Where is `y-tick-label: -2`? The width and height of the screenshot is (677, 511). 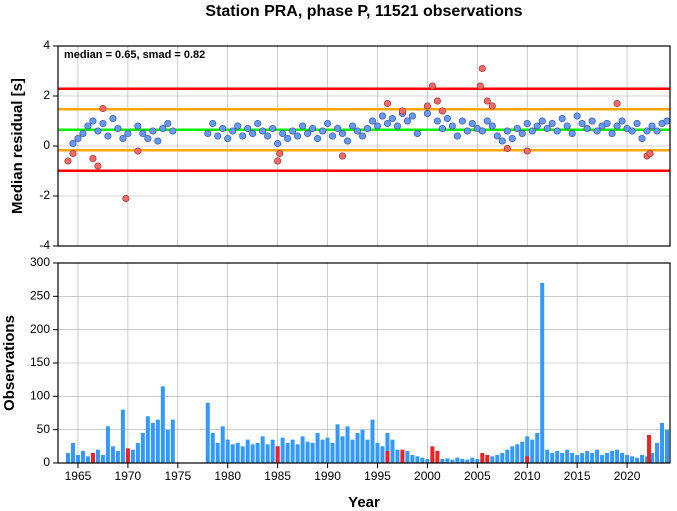
y-tick-label: -2 is located at coordinates (44, 195).